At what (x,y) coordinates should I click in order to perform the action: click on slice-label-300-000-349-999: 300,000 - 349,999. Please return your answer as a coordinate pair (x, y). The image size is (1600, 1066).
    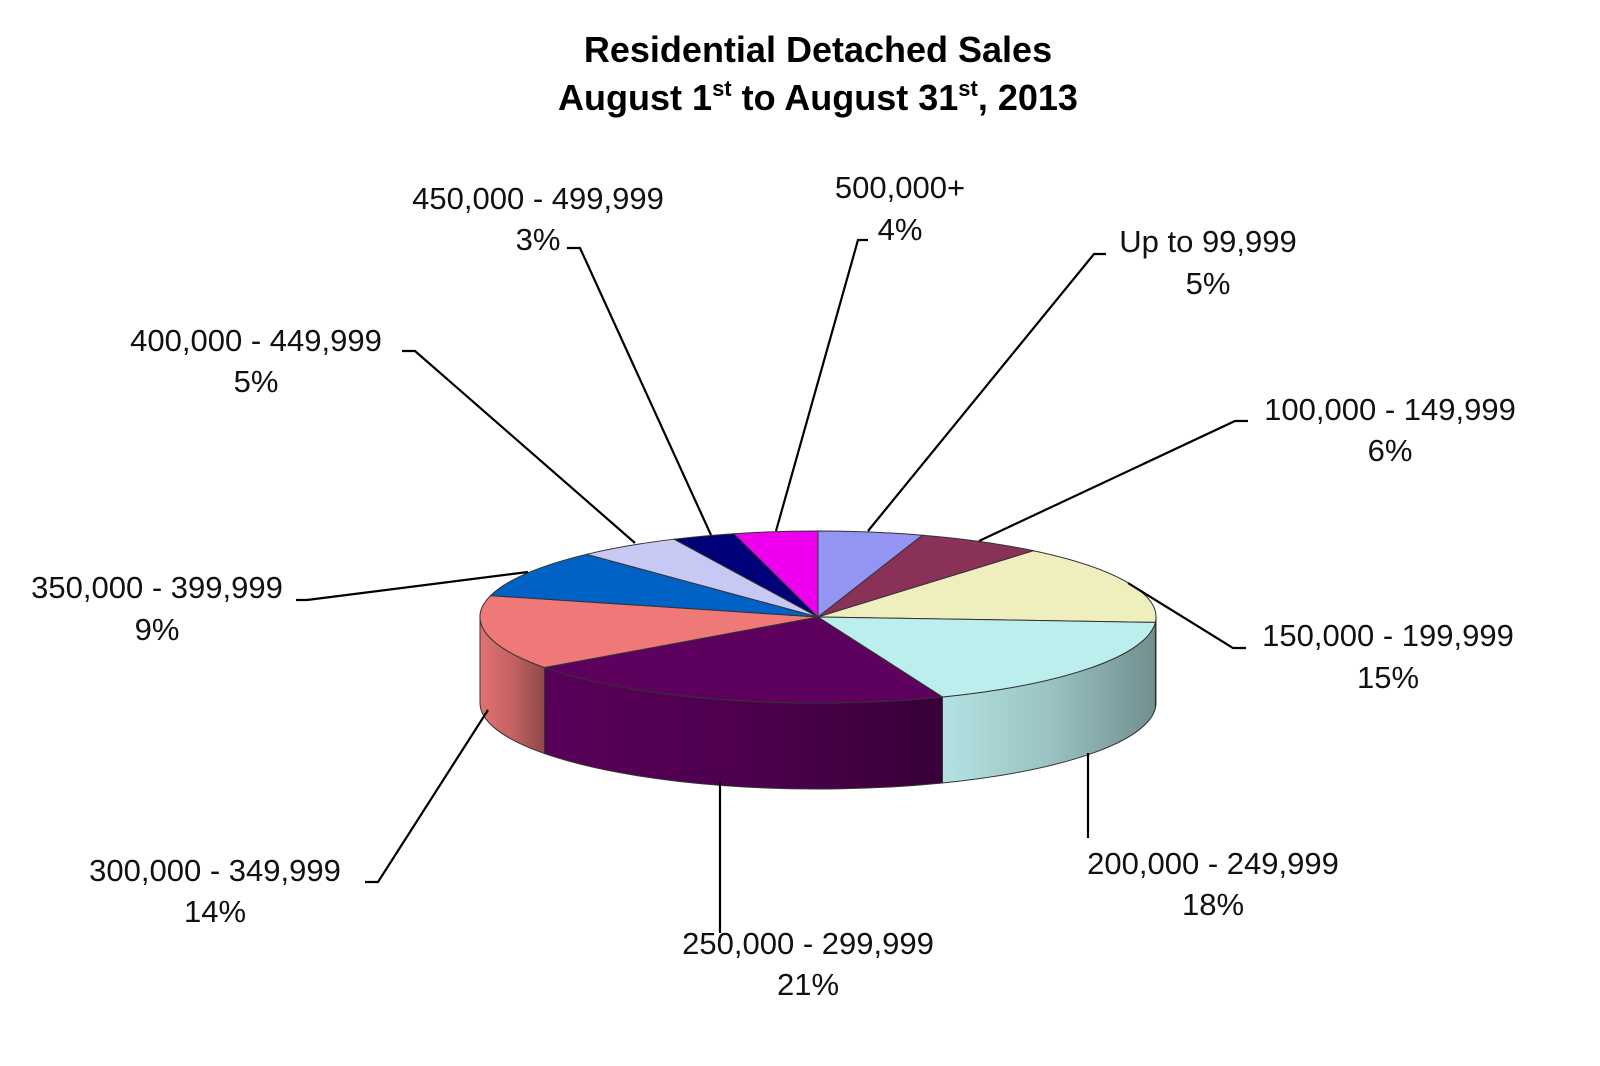
    Looking at the image, I should click on (215, 870).